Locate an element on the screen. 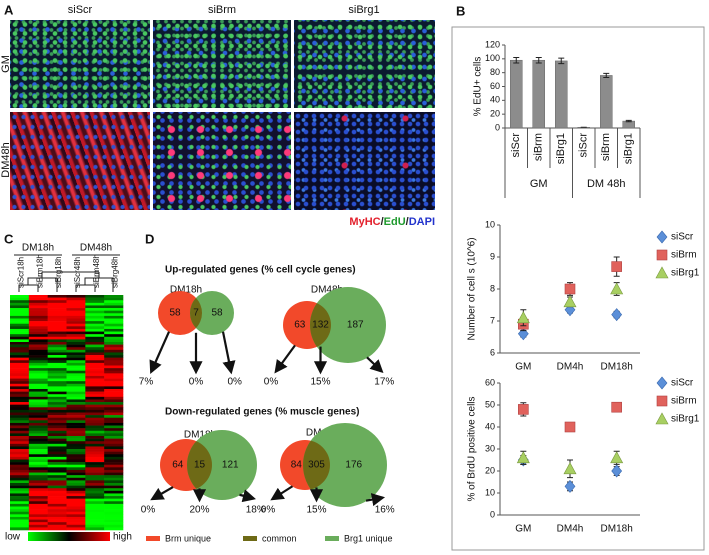 This screenshot has height=555, width=709. x-tick-label: siBrm is located at coordinates (606, 147).